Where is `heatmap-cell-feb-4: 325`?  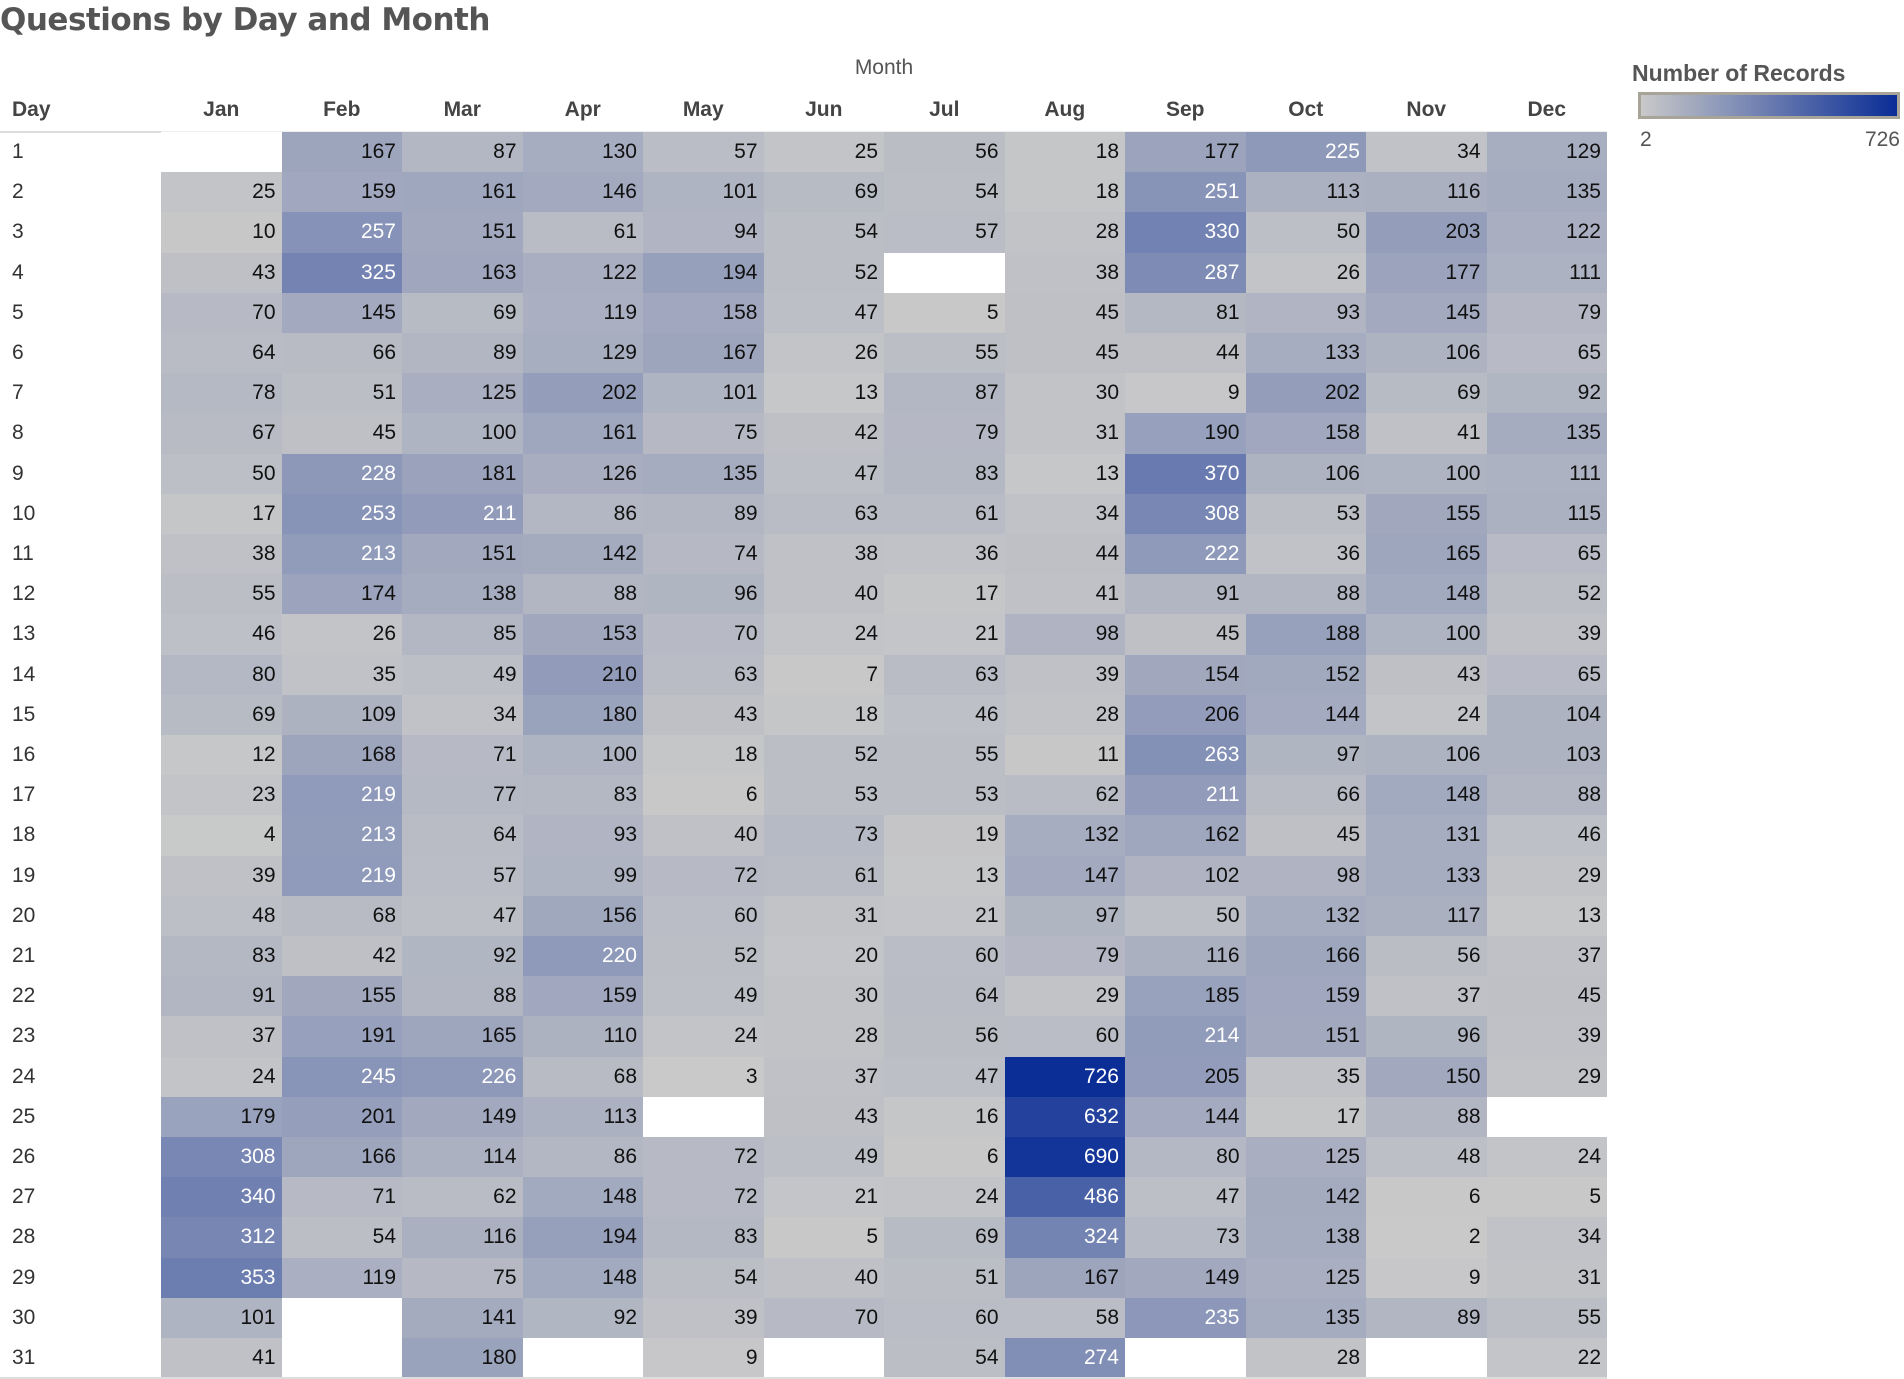 heatmap-cell-feb-4: 325 is located at coordinates (341, 272).